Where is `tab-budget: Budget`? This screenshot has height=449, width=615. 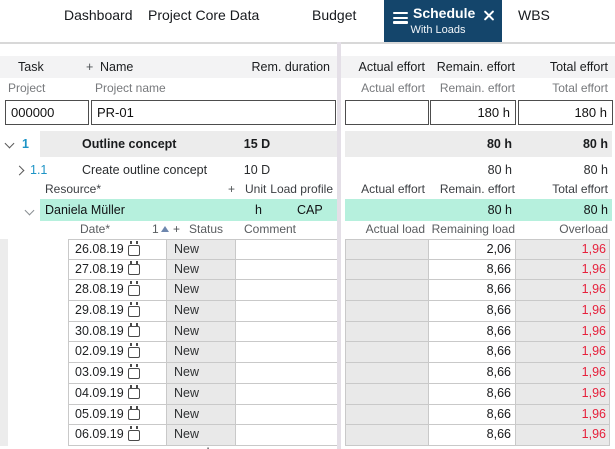
tab-budget: Budget is located at coordinates (334, 15).